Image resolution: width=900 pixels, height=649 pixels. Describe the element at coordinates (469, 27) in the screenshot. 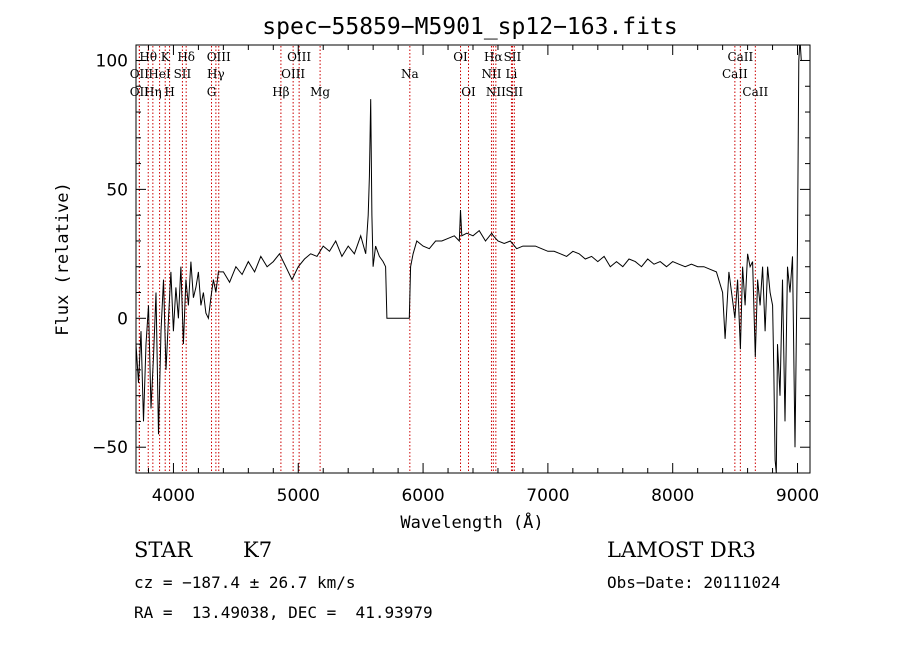

I see `chart-title: spec−55859−M5901_sp12−163.fits` at that location.